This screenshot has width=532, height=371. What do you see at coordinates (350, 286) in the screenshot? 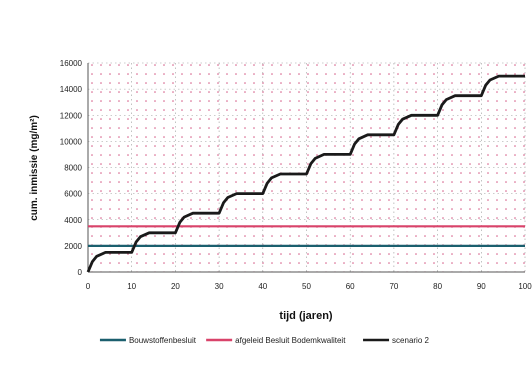
I see `x-tick-label: 60` at bounding box center [350, 286].